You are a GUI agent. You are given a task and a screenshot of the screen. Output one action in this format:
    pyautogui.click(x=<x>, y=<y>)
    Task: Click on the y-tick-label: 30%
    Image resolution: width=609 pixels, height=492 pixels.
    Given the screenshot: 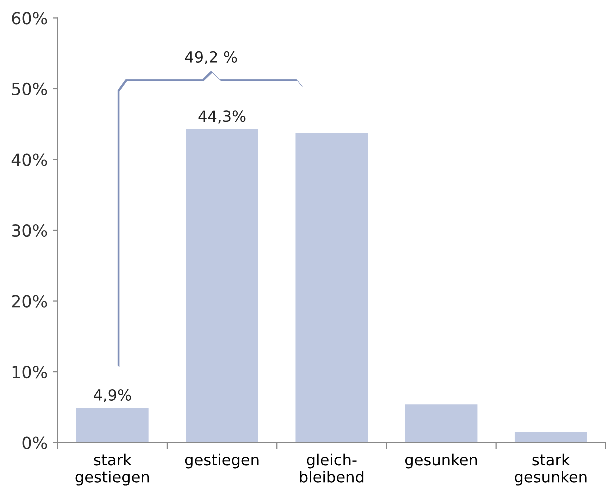 What is the action you would take?
    pyautogui.click(x=30, y=231)
    